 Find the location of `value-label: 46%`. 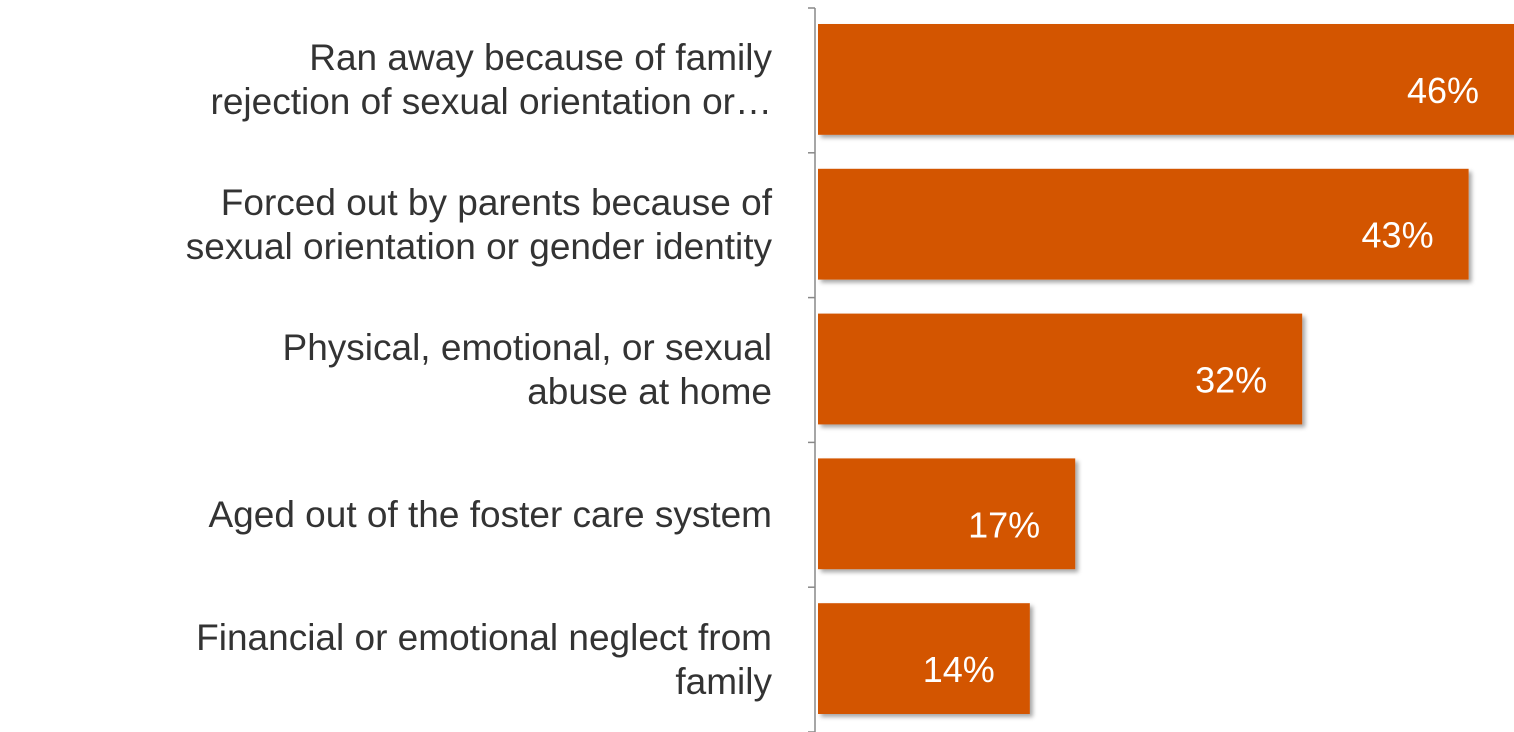

value-label: 46% is located at coordinates (1443, 90).